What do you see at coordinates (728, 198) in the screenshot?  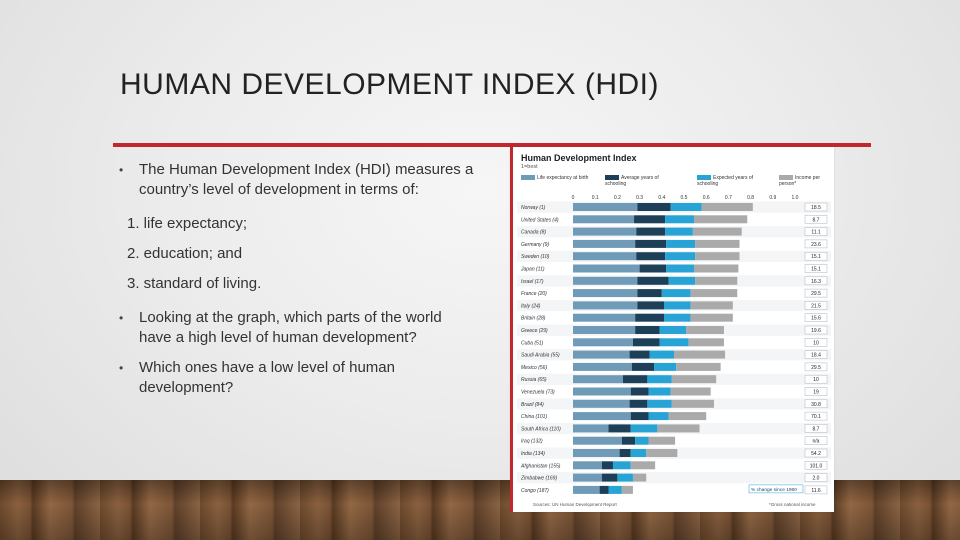 I see `x-tick-label: 0.7` at bounding box center [728, 198].